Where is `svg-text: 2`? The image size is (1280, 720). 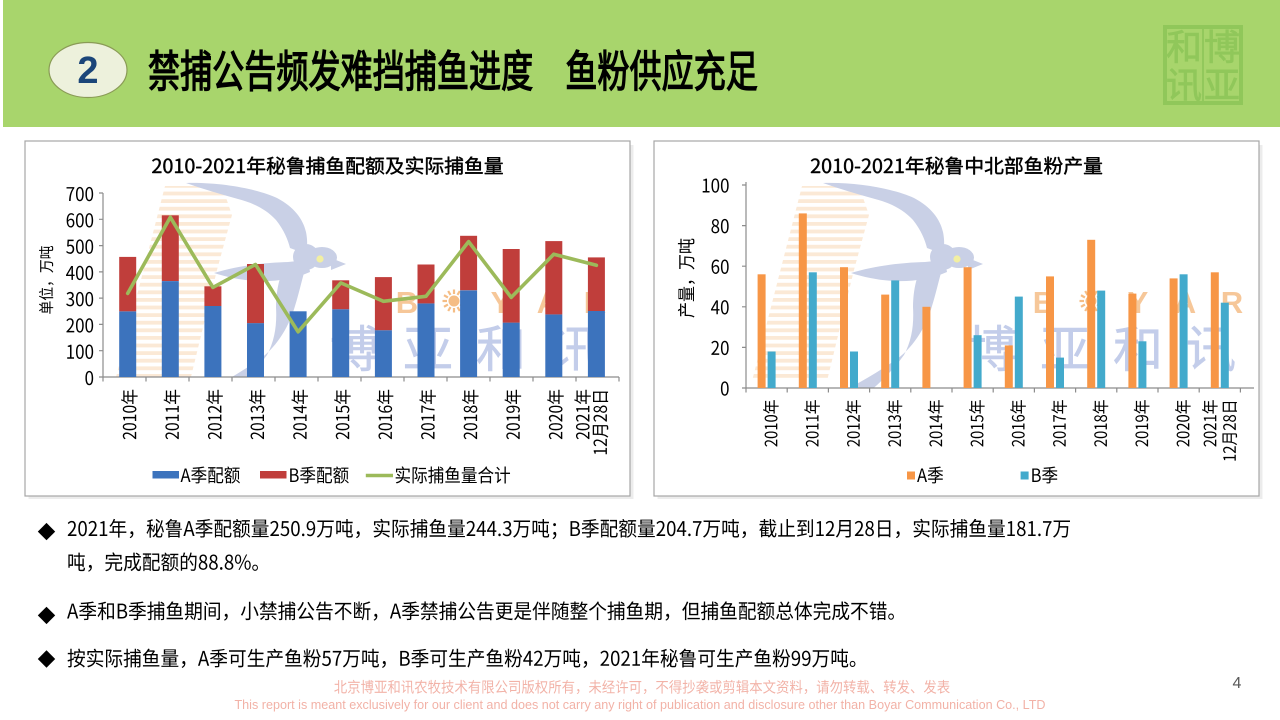 svg-text: 2 is located at coordinates (87, 71).